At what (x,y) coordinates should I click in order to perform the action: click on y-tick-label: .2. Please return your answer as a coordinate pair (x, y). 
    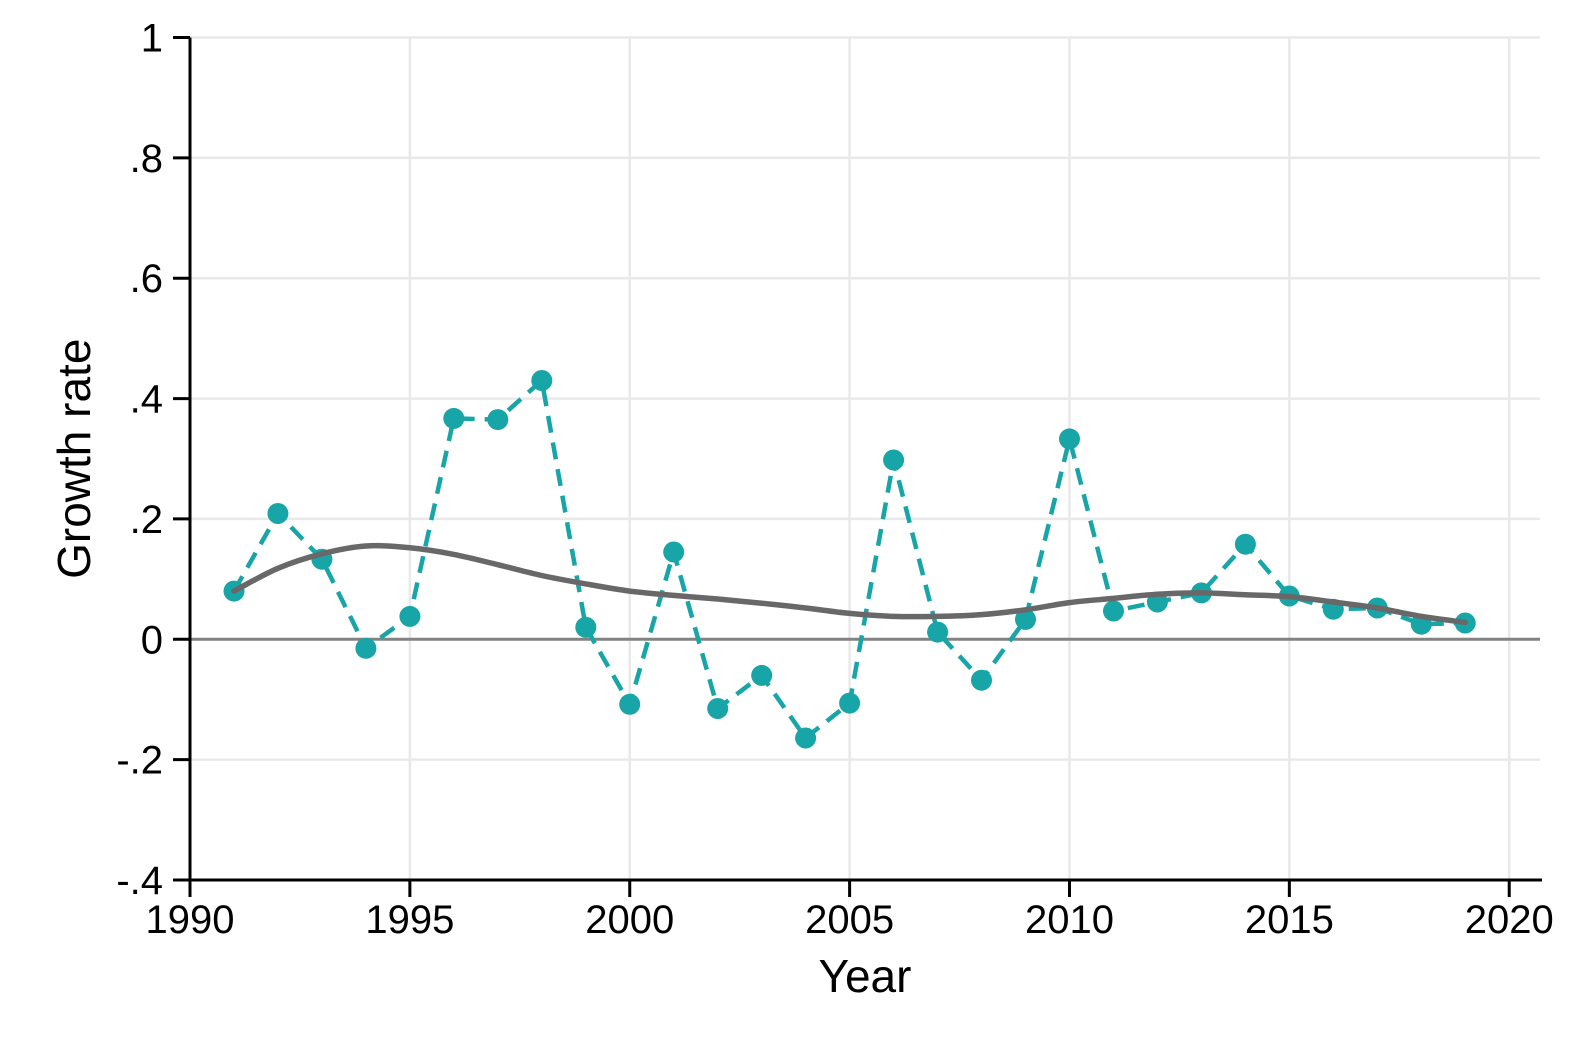
    Looking at the image, I should click on (146, 520).